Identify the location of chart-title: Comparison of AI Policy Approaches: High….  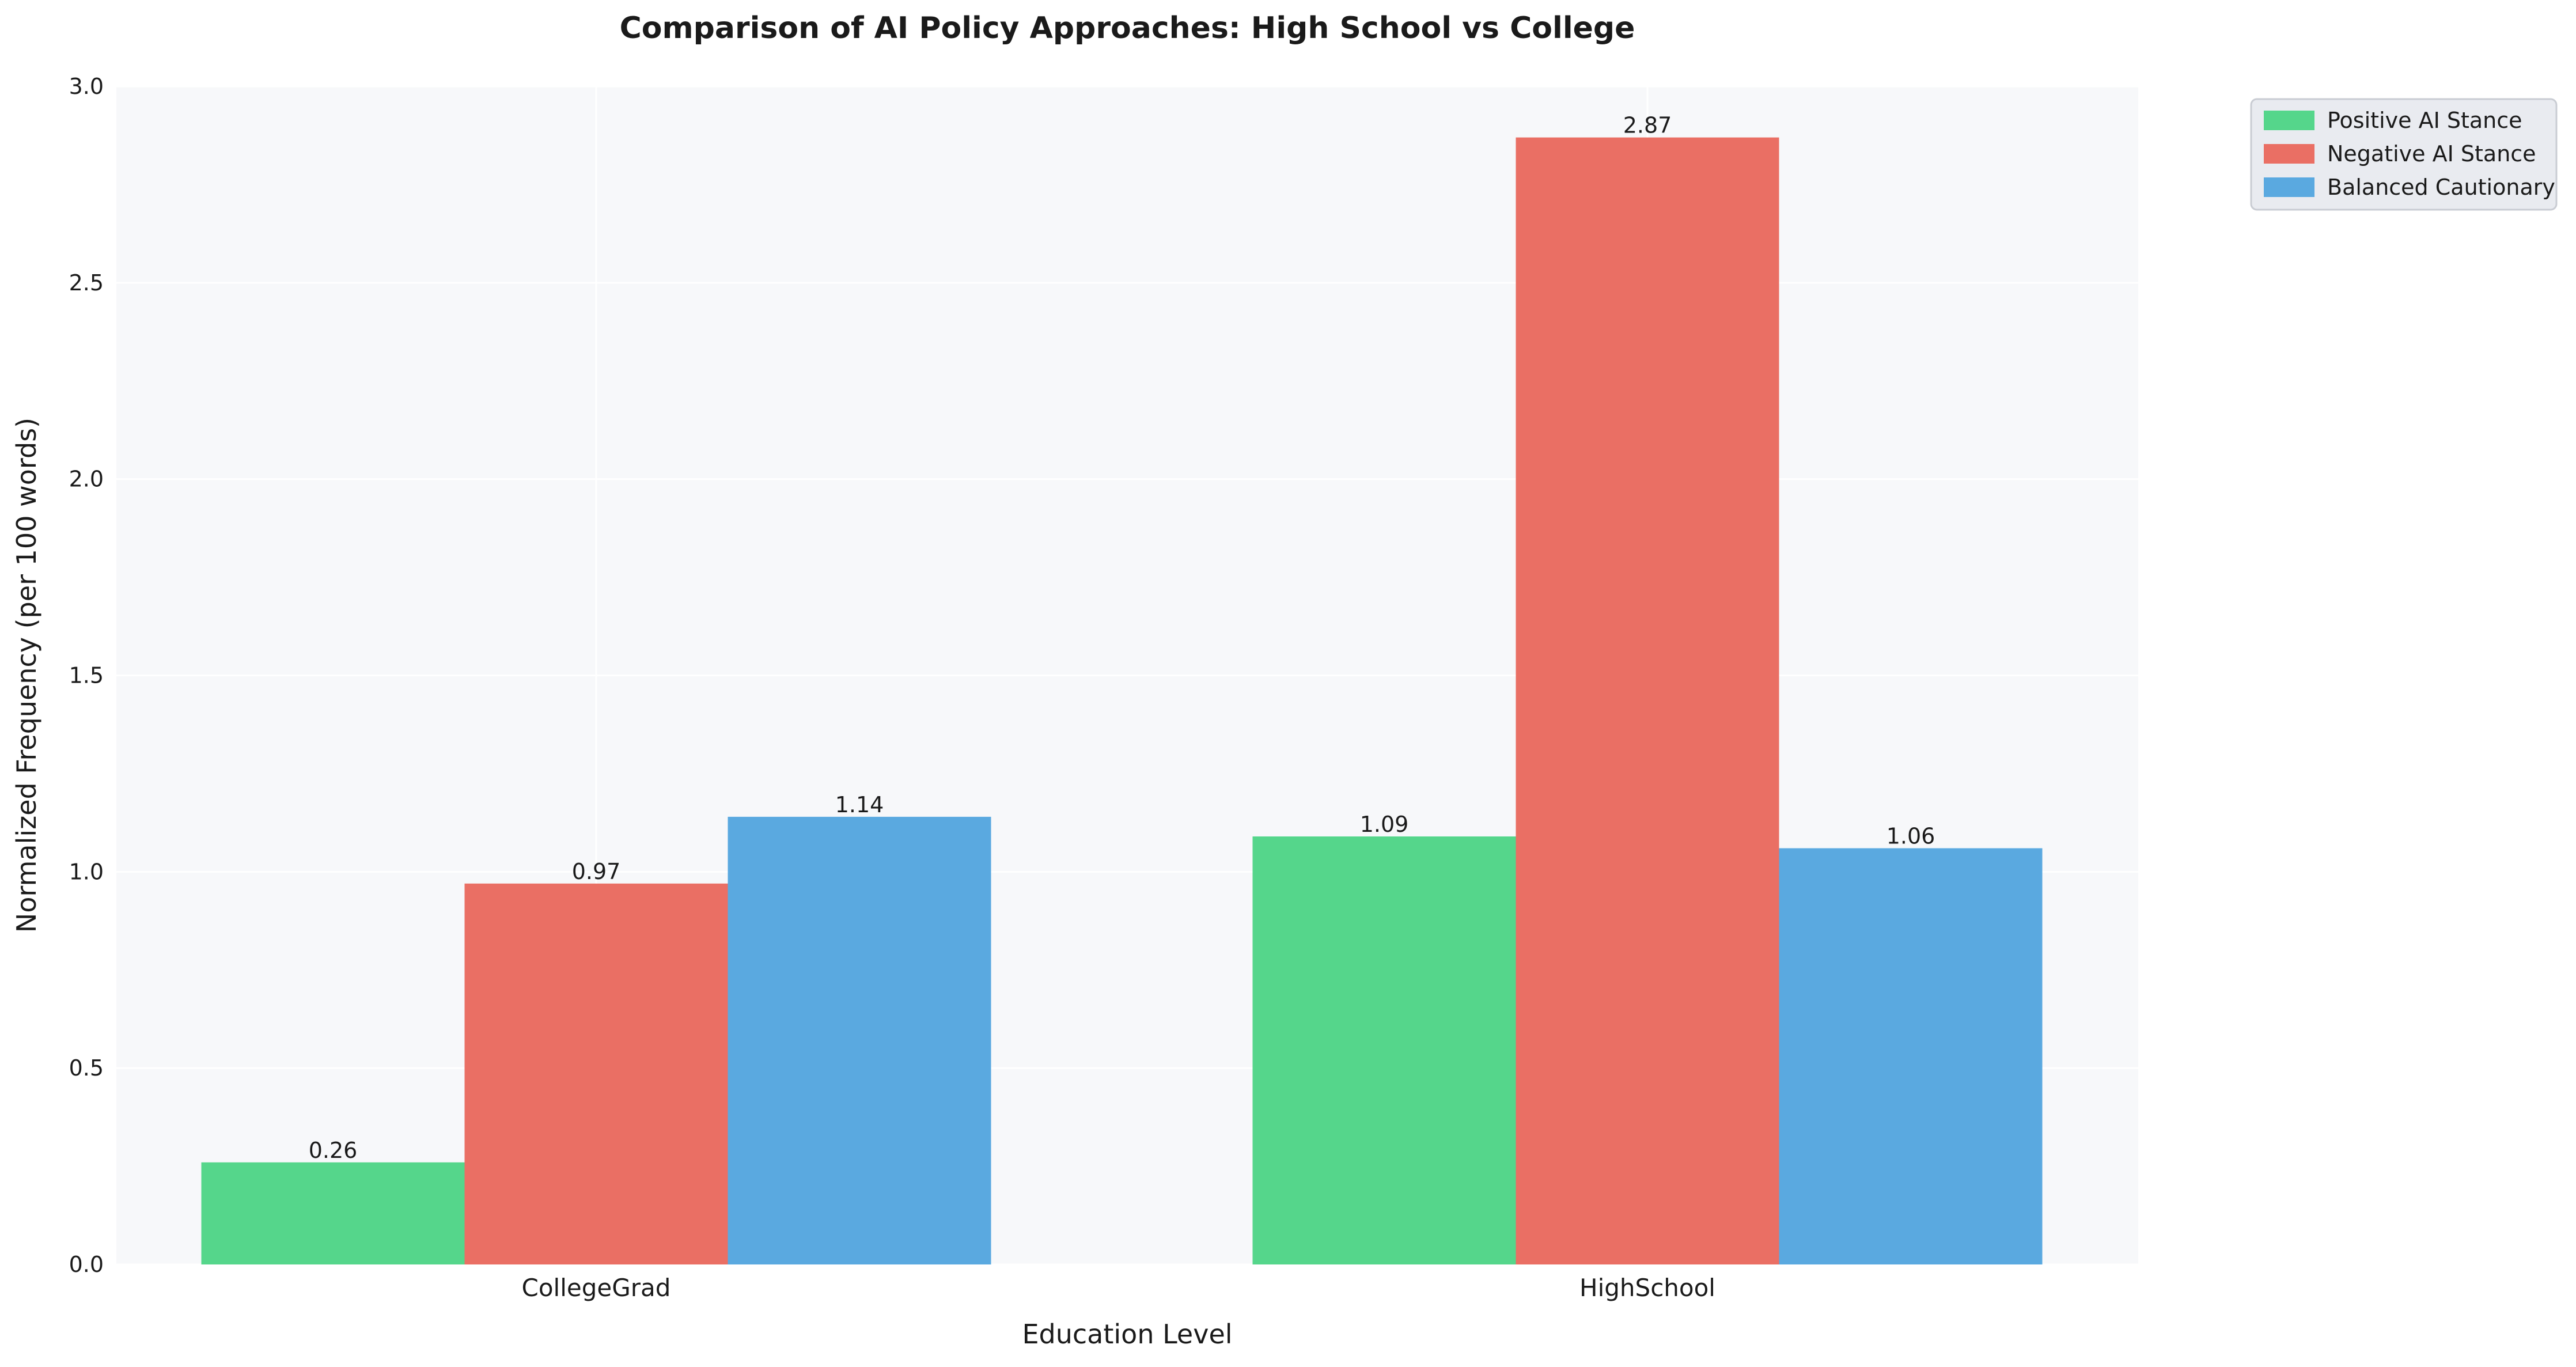
(1127, 28).